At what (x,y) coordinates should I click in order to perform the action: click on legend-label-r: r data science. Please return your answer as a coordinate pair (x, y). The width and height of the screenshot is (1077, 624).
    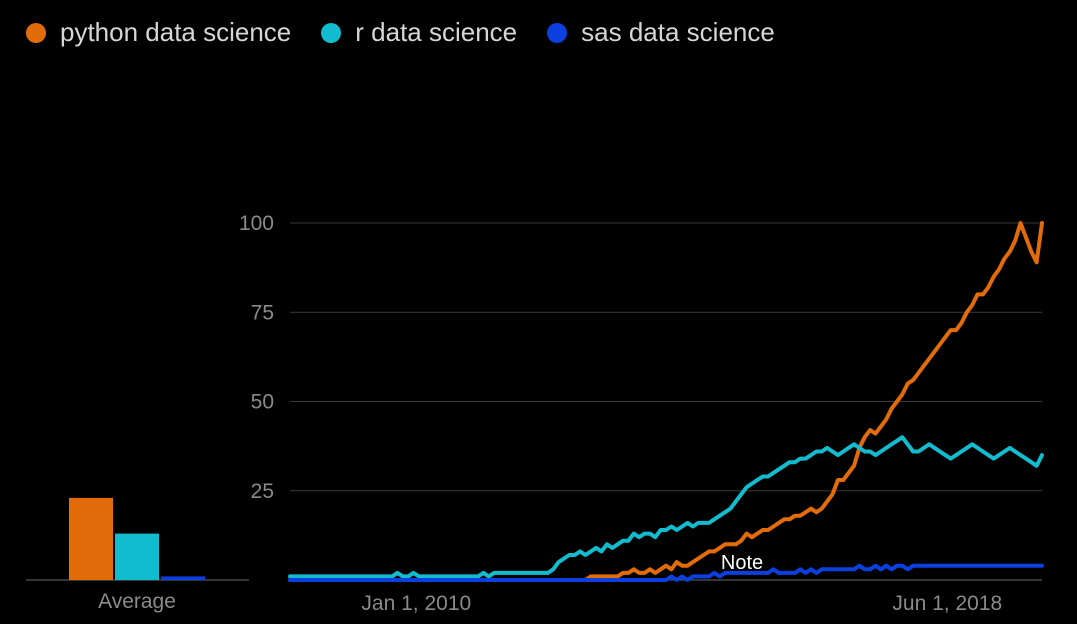
    Looking at the image, I should click on (436, 32).